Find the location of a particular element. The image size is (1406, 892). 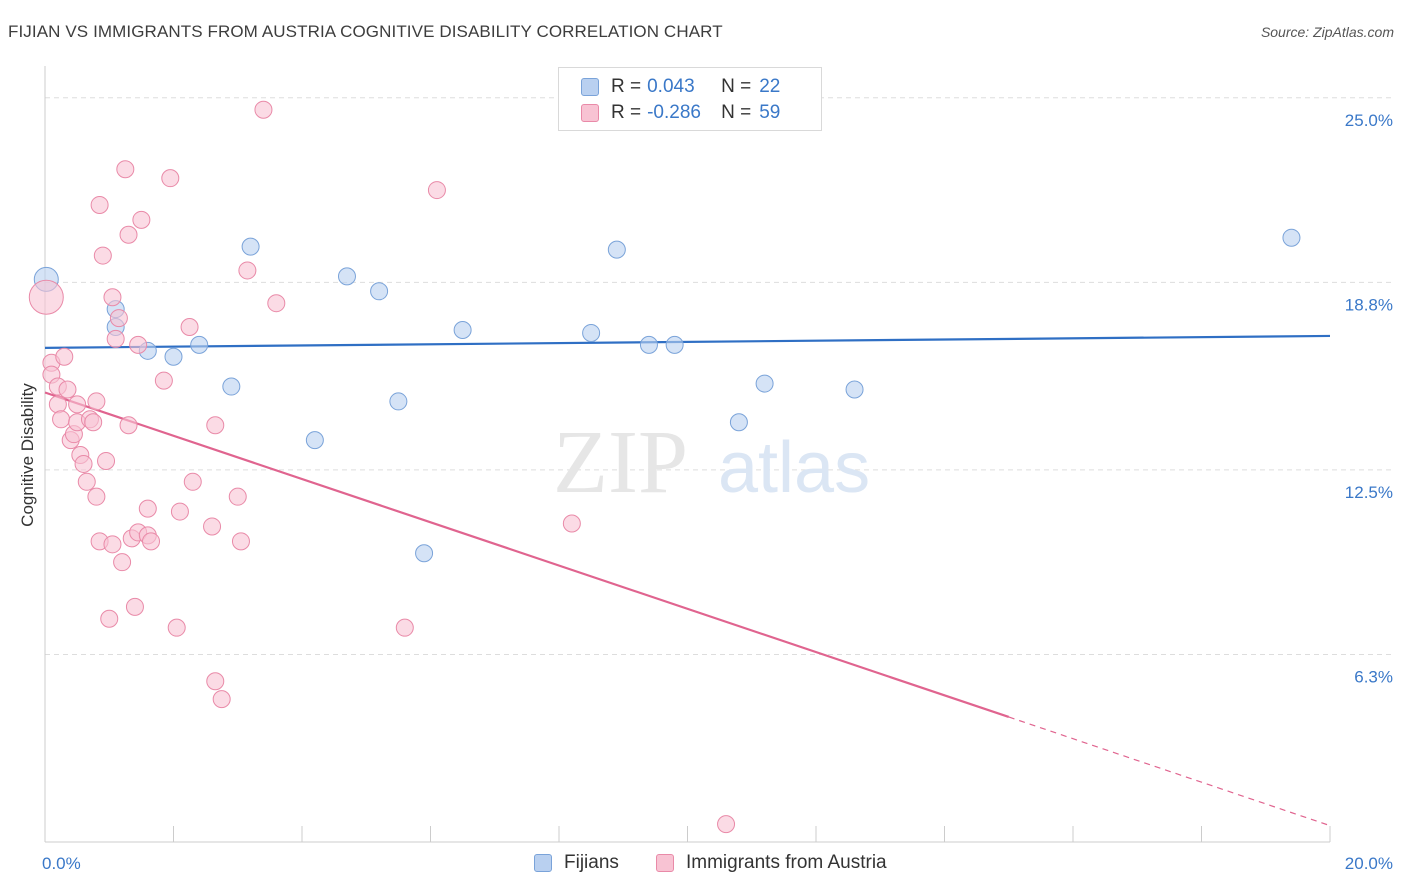

y-tick-label: 18.8% is located at coordinates (1369, 304).